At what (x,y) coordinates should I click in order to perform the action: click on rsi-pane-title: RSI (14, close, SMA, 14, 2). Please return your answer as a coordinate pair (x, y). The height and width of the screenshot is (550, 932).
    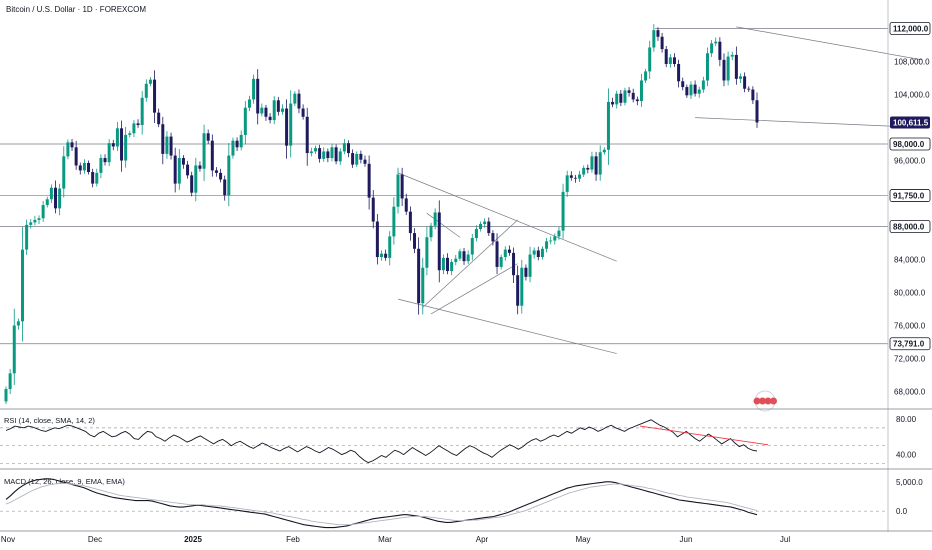
    Looking at the image, I should click on (49, 420).